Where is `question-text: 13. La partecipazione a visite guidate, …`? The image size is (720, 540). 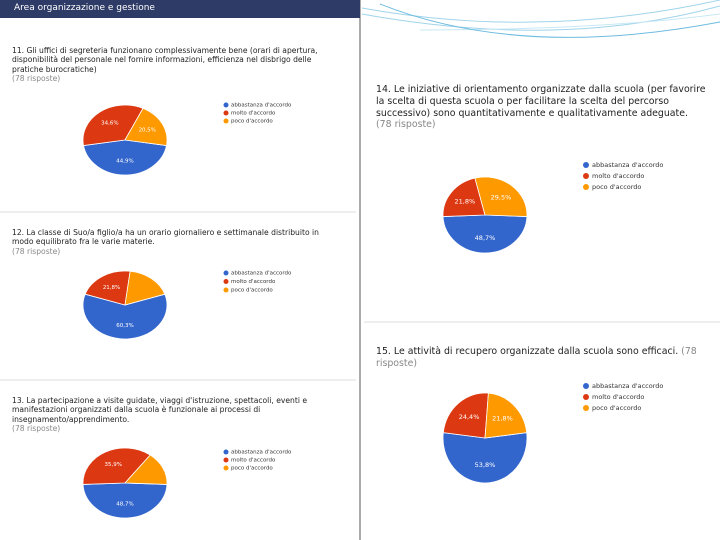 question-text: 13. La partecipazione a visite guidate, … is located at coordinates (160, 410).